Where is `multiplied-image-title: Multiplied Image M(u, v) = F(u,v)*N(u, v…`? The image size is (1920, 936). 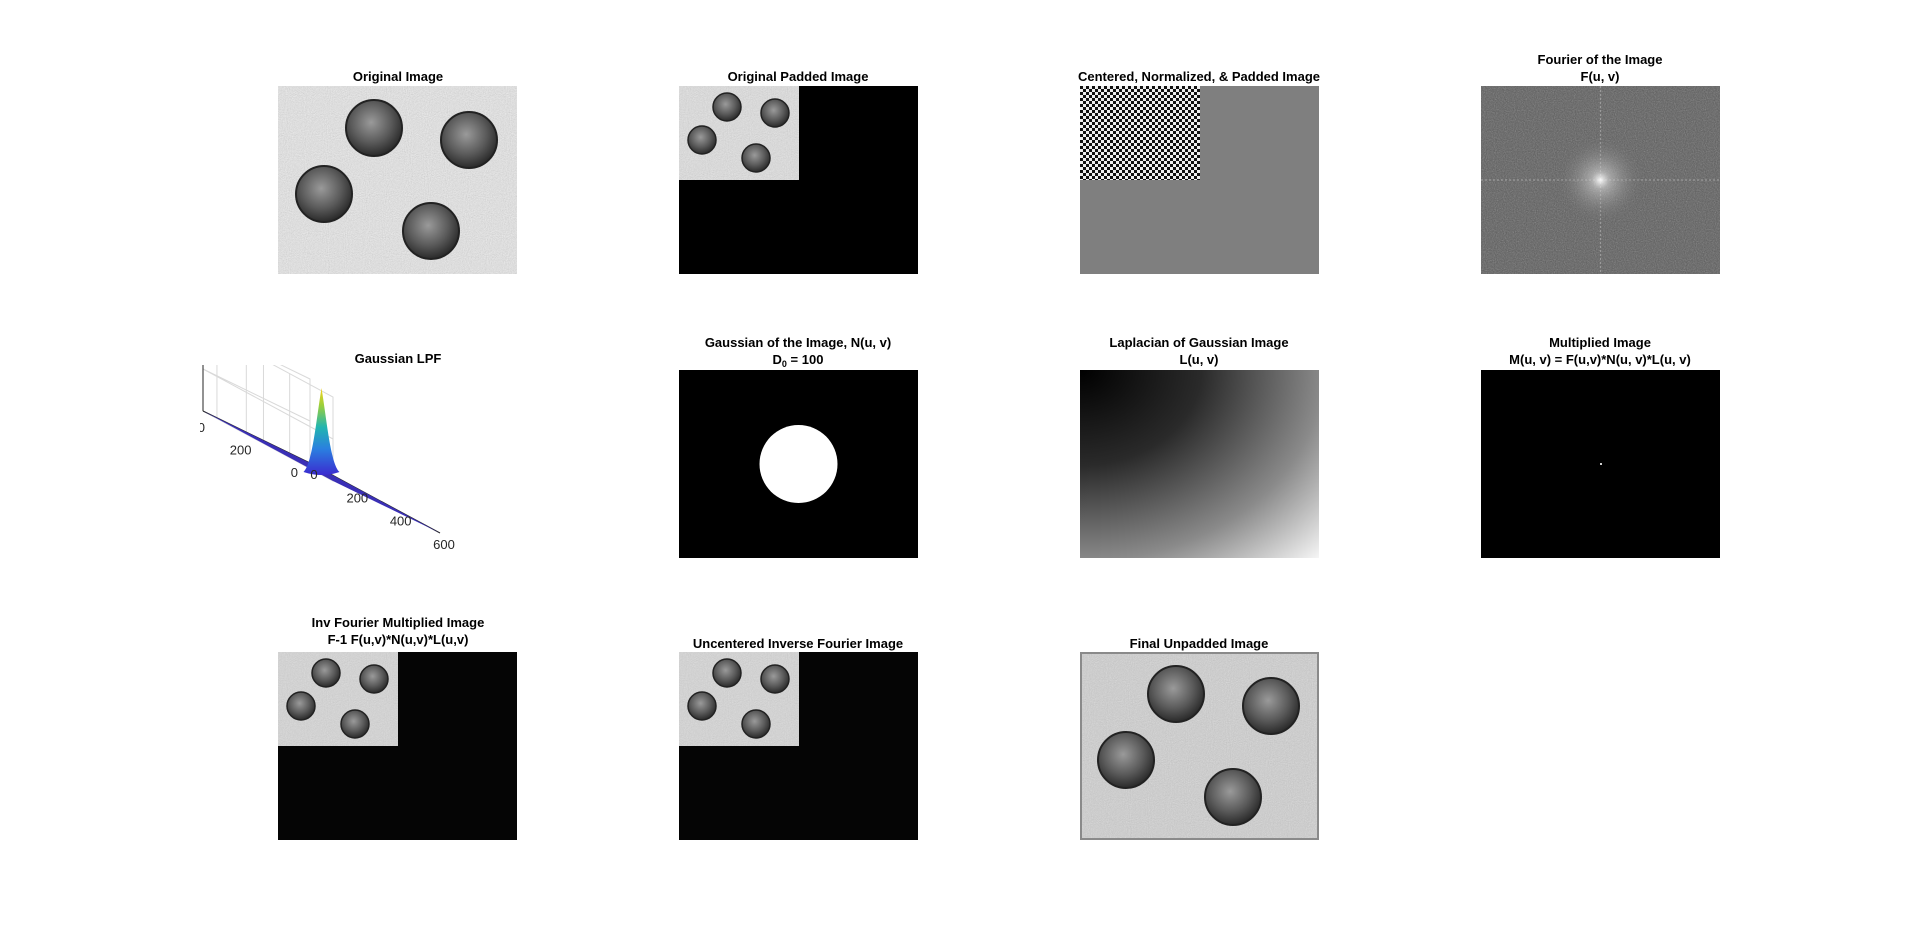 multiplied-image-title: Multiplied Image M(u, v) = F(u,v)*N(u, v… is located at coordinates (1600, 351).